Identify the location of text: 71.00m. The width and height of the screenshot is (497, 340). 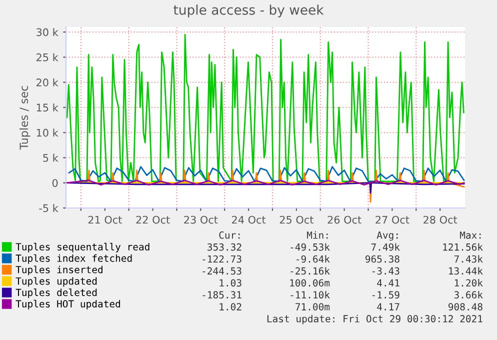
(313, 306).